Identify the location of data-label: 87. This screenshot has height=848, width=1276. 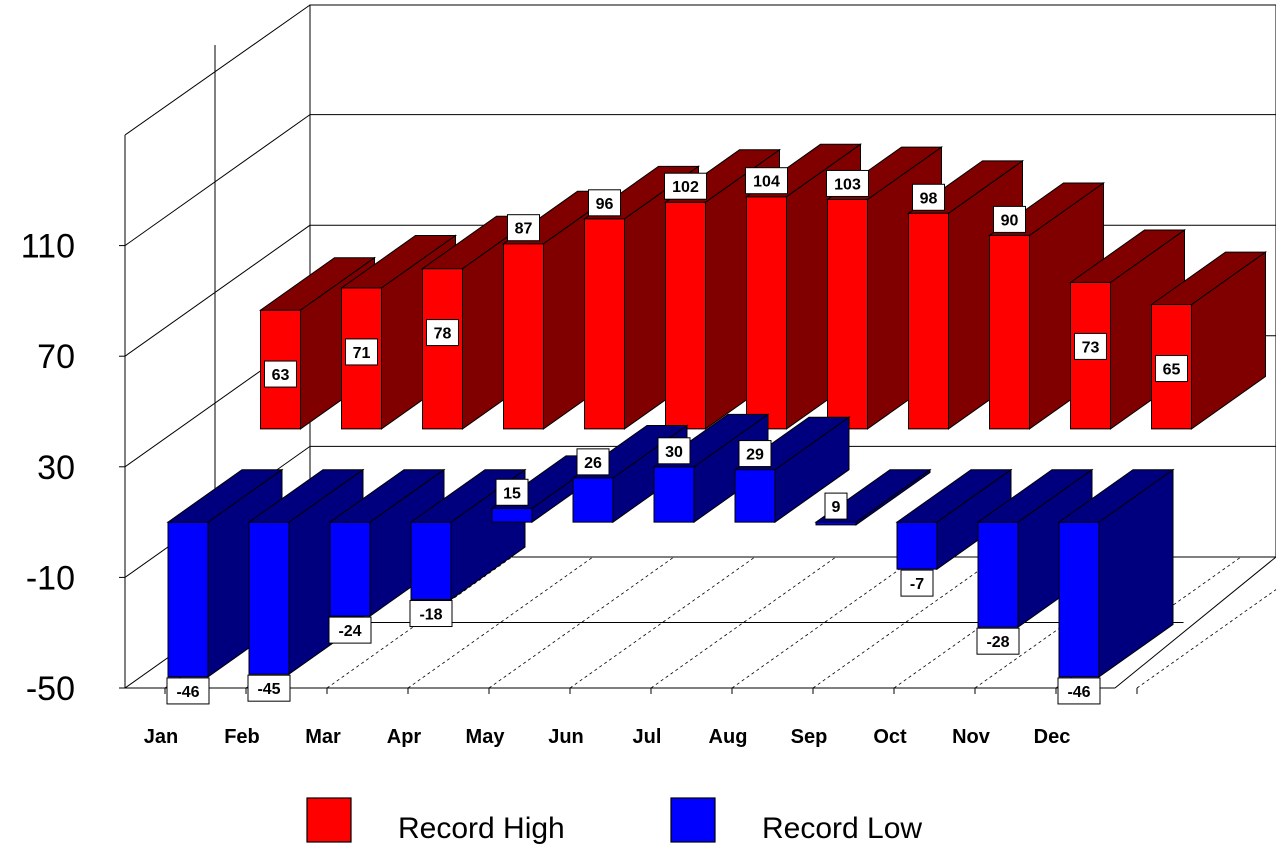
(523, 228).